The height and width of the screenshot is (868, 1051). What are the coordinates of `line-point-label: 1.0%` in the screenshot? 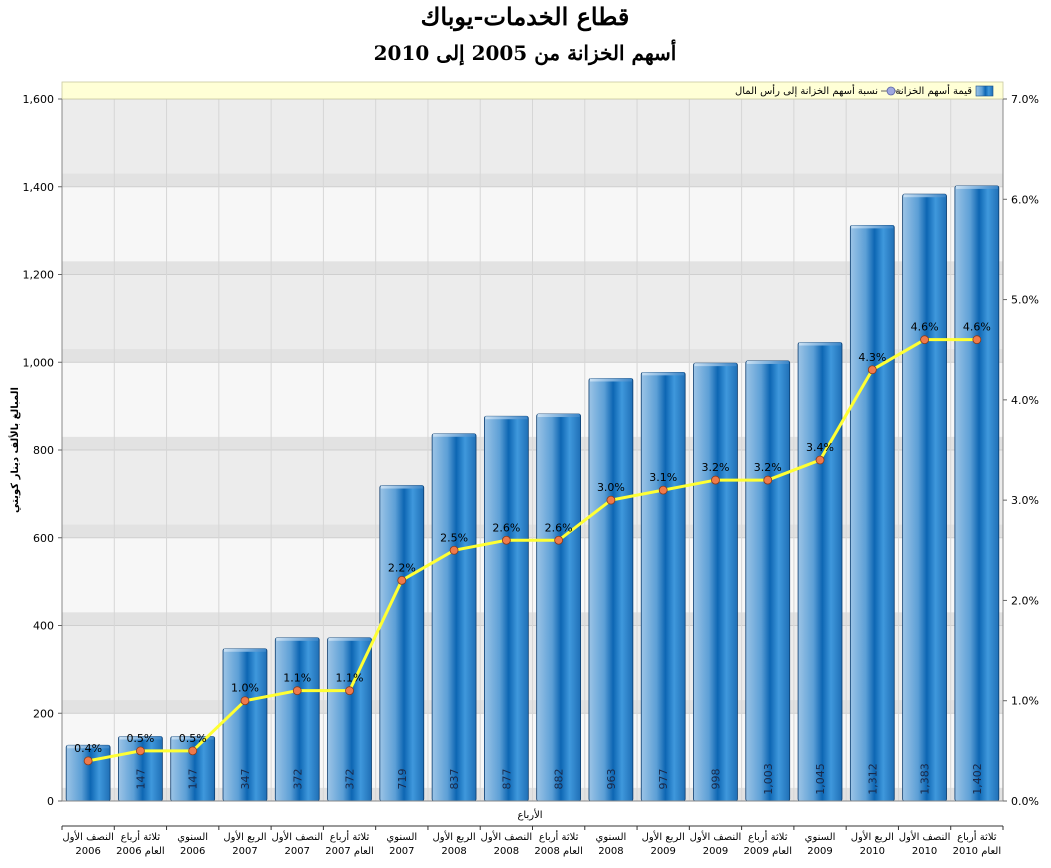 It's located at (245, 688).